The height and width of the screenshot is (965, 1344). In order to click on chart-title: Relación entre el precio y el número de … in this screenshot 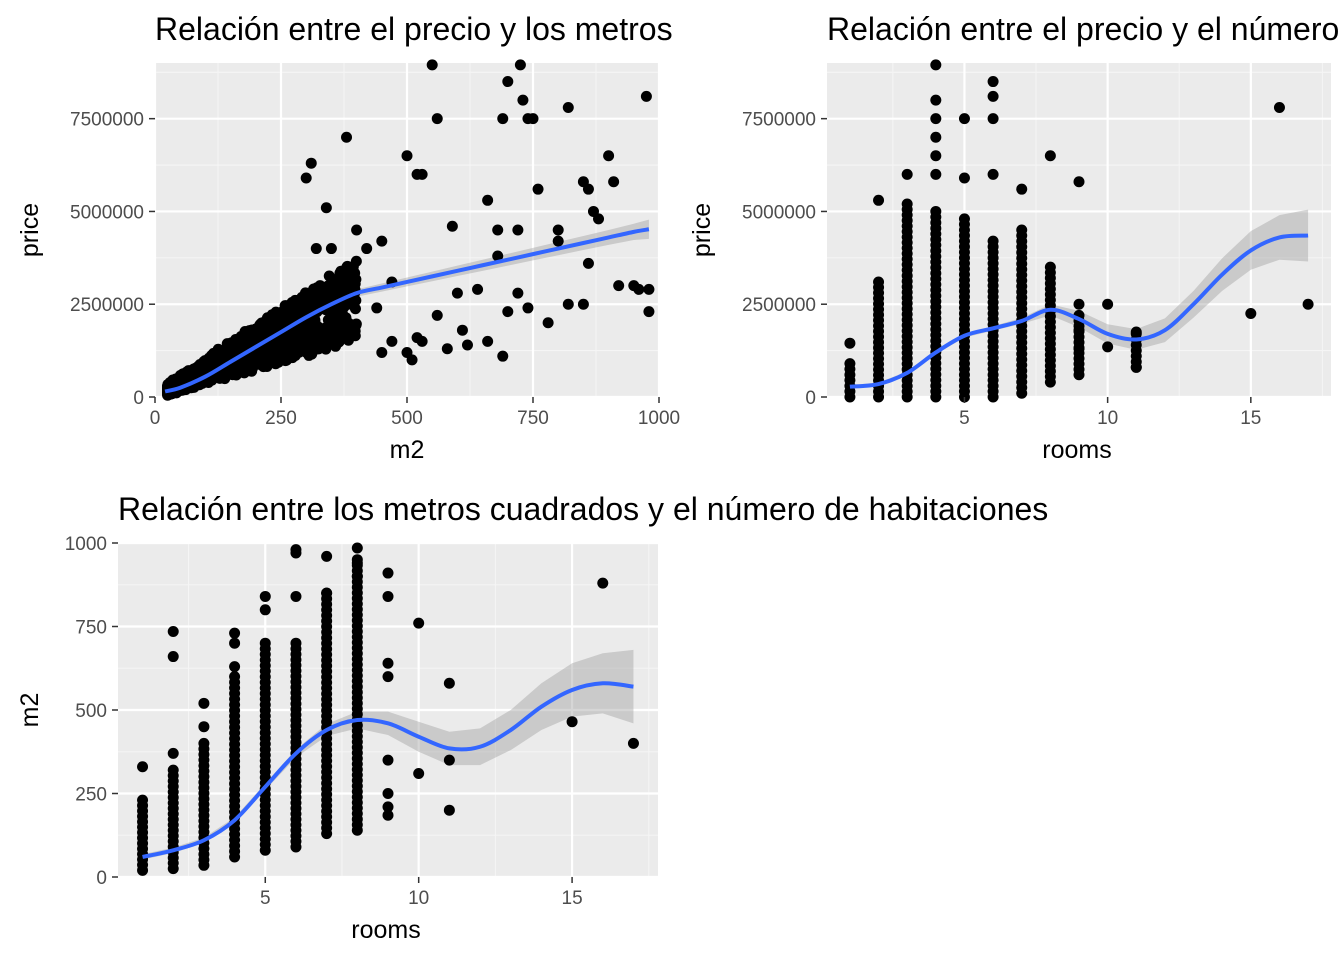, I will do `click(1085, 29)`.